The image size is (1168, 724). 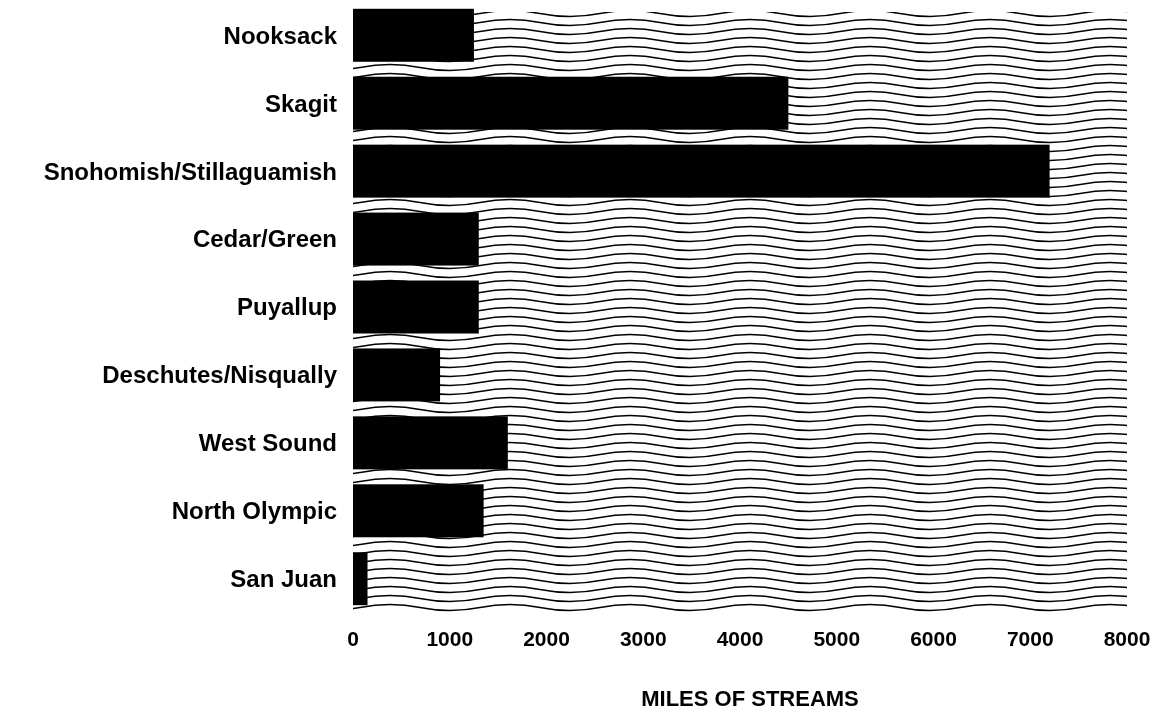 I want to click on x-tick-label: 3000, so click(x=643, y=638).